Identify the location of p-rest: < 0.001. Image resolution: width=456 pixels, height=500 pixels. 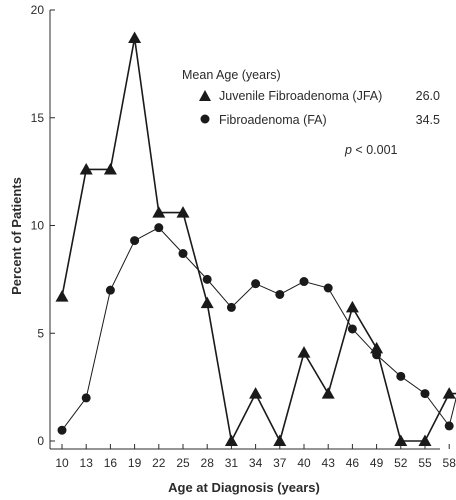
(375, 150).